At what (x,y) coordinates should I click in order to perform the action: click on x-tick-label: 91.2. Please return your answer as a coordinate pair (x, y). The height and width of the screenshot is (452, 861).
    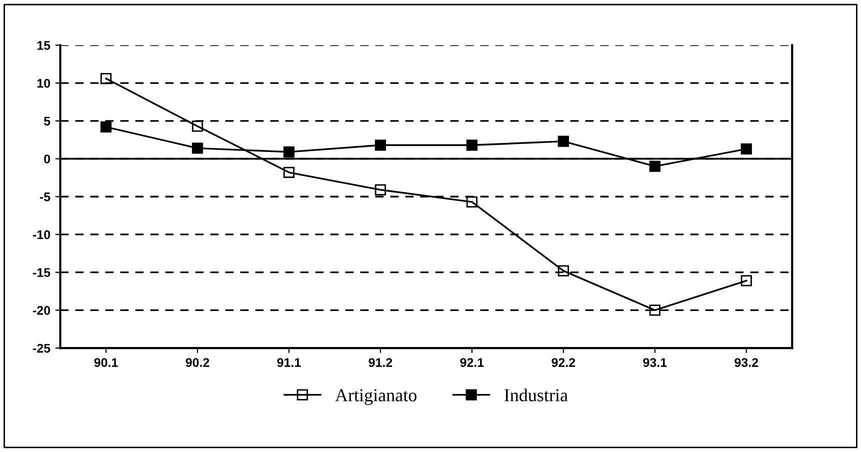
    Looking at the image, I should click on (380, 362).